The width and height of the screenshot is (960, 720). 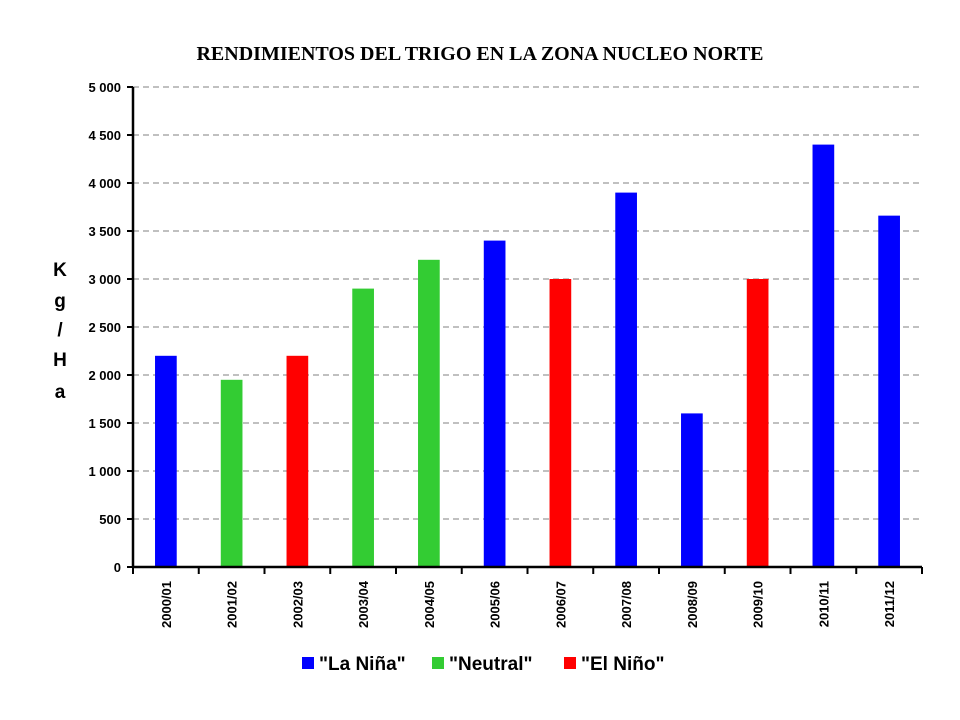 I want to click on legend: "La Niña" "Neutral" "El Niño", so click(x=483, y=664).